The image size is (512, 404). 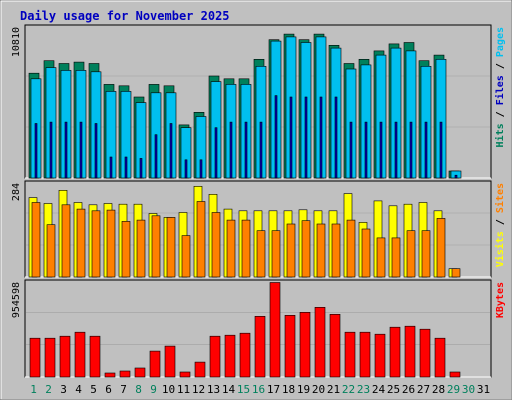 What do you see at coordinates (438, 389) in the screenshot?
I see `x-tick-label-28: 28` at bounding box center [438, 389].